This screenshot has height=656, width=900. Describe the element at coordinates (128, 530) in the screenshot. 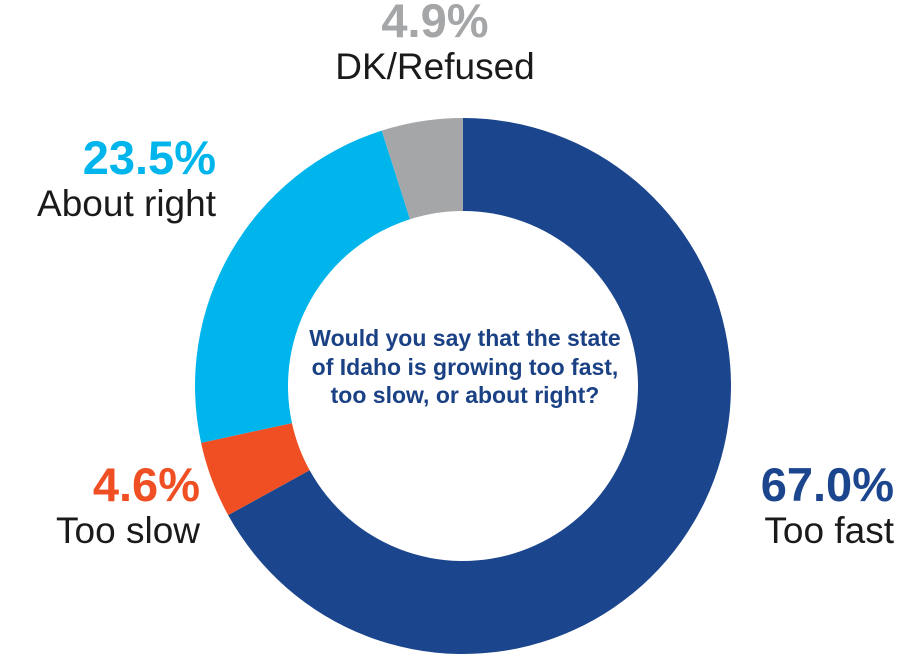

I see `category-label-too-slow: Too slow` at that location.